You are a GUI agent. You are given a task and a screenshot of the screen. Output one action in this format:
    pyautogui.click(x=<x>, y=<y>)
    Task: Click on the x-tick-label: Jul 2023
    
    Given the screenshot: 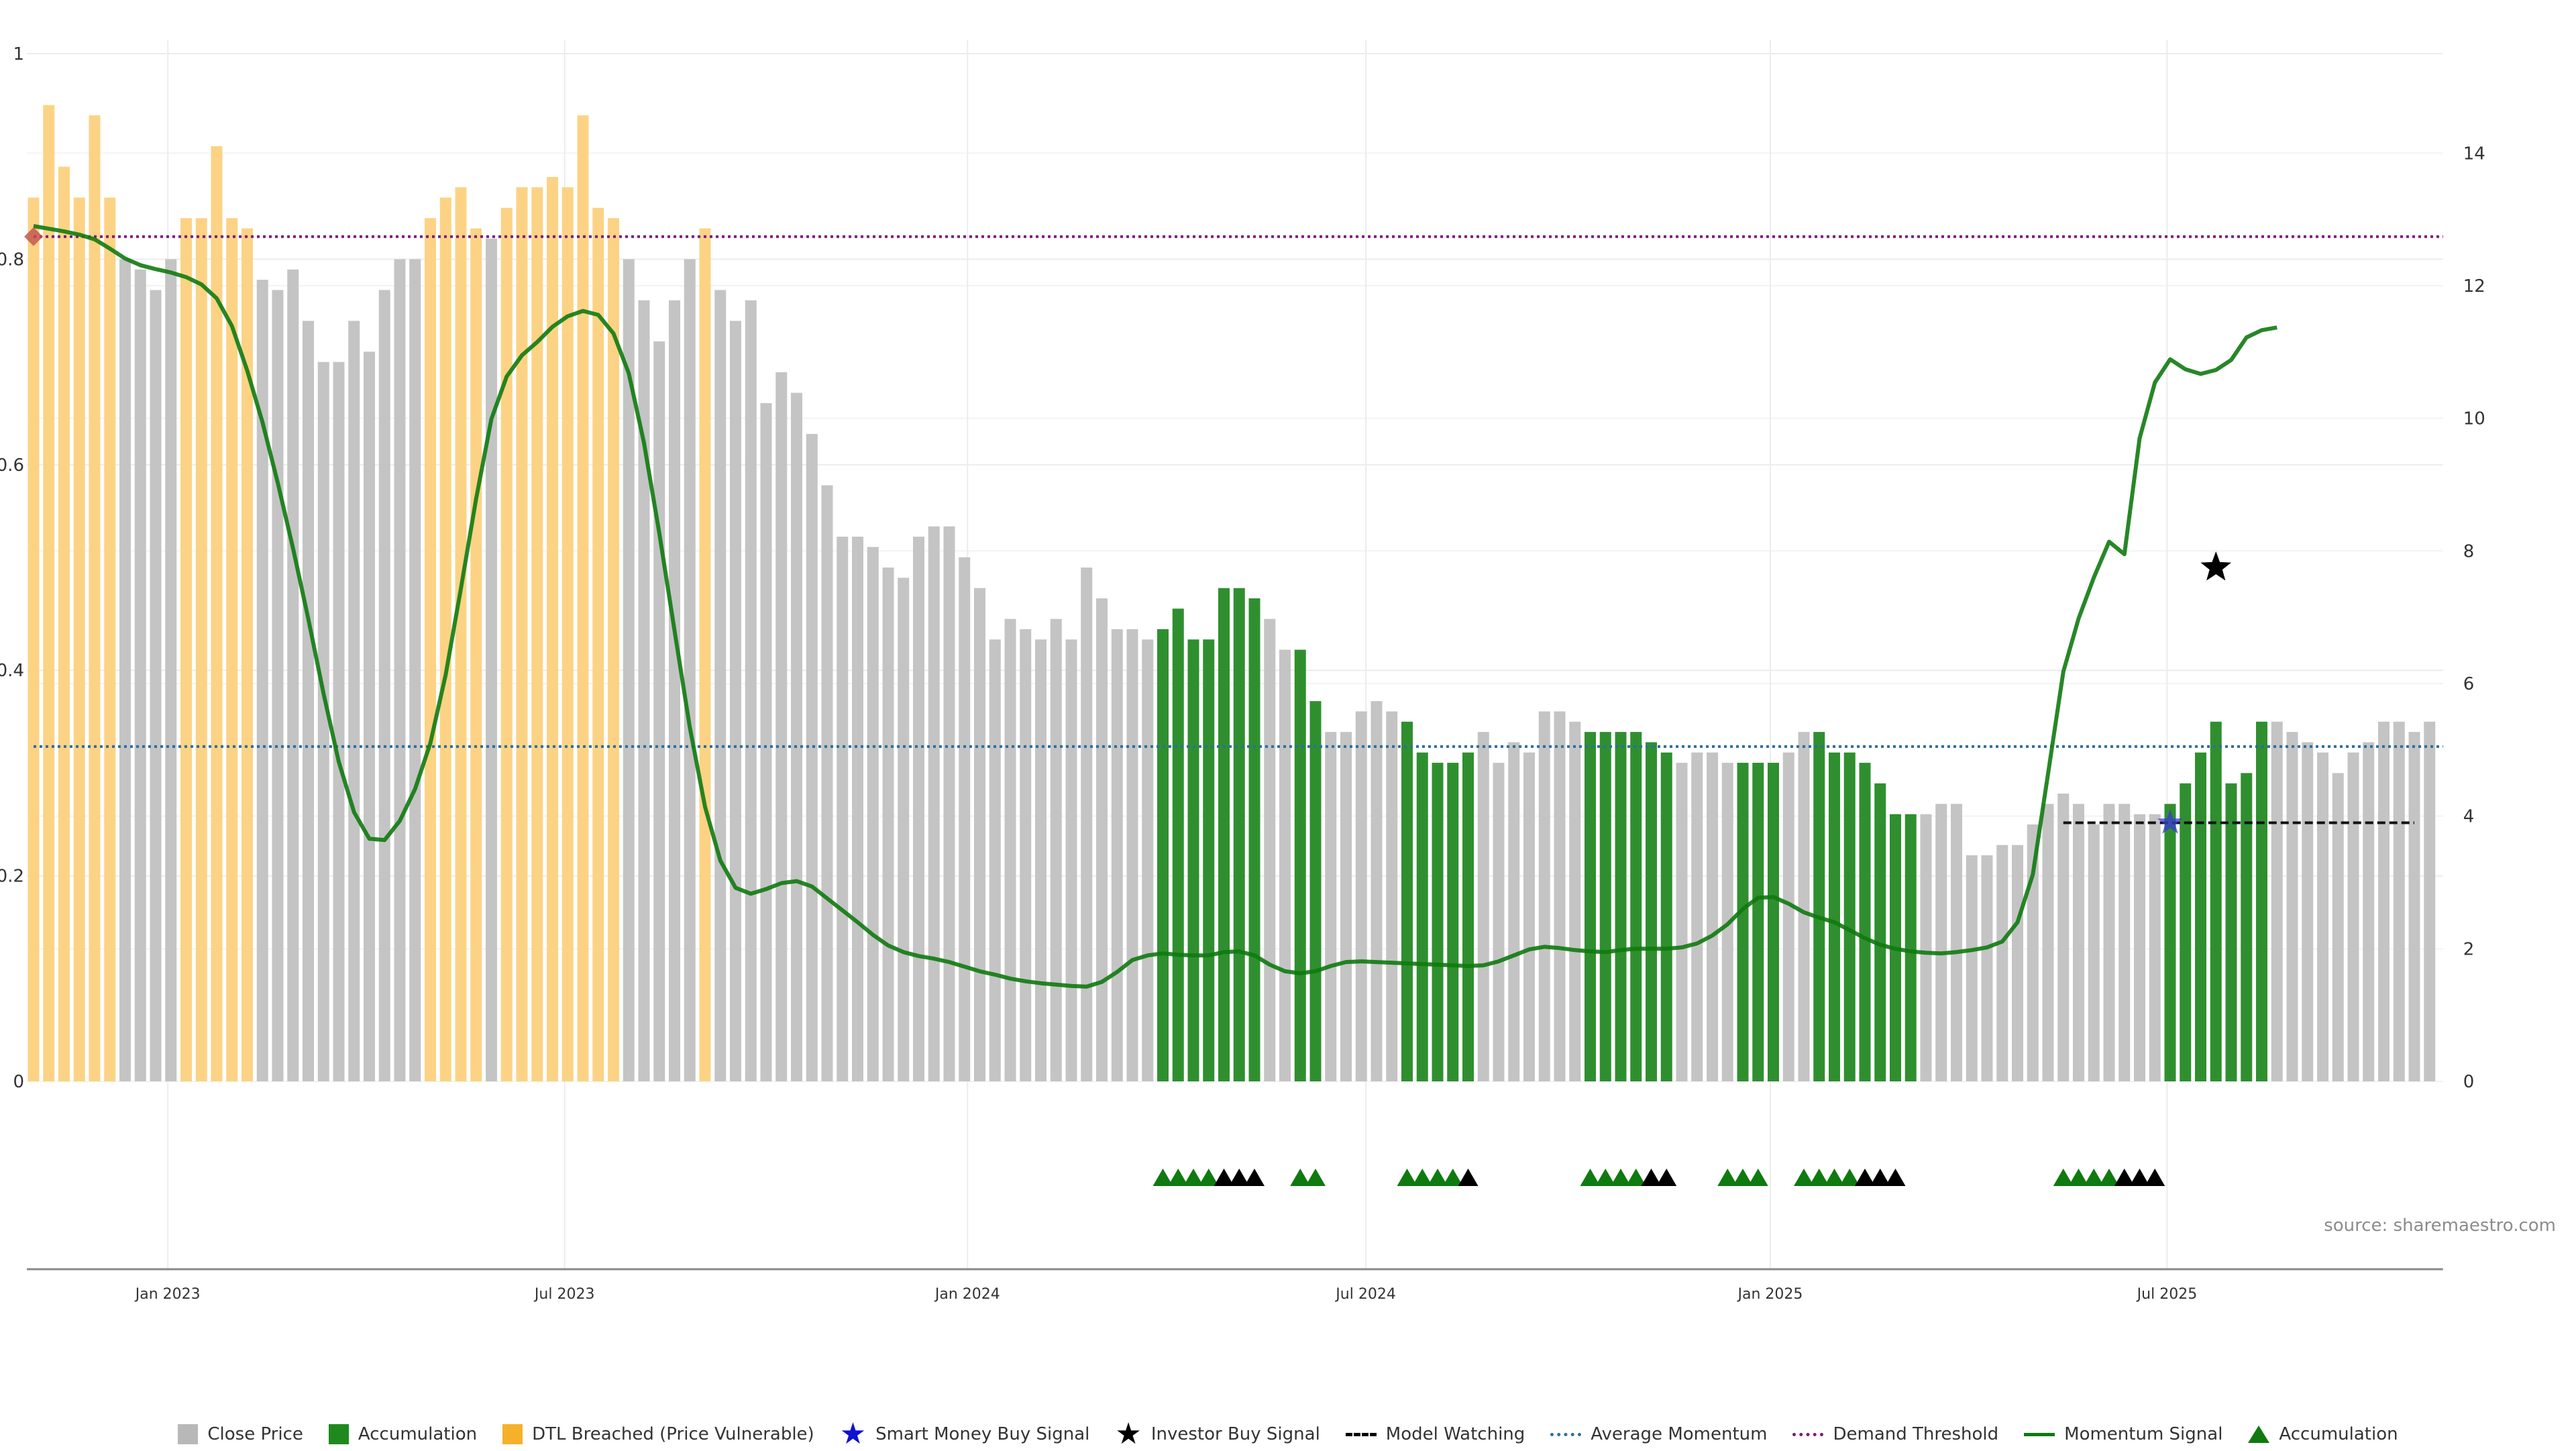 What is the action you would take?
    pyautogui.click(x=564, y=1294)
    